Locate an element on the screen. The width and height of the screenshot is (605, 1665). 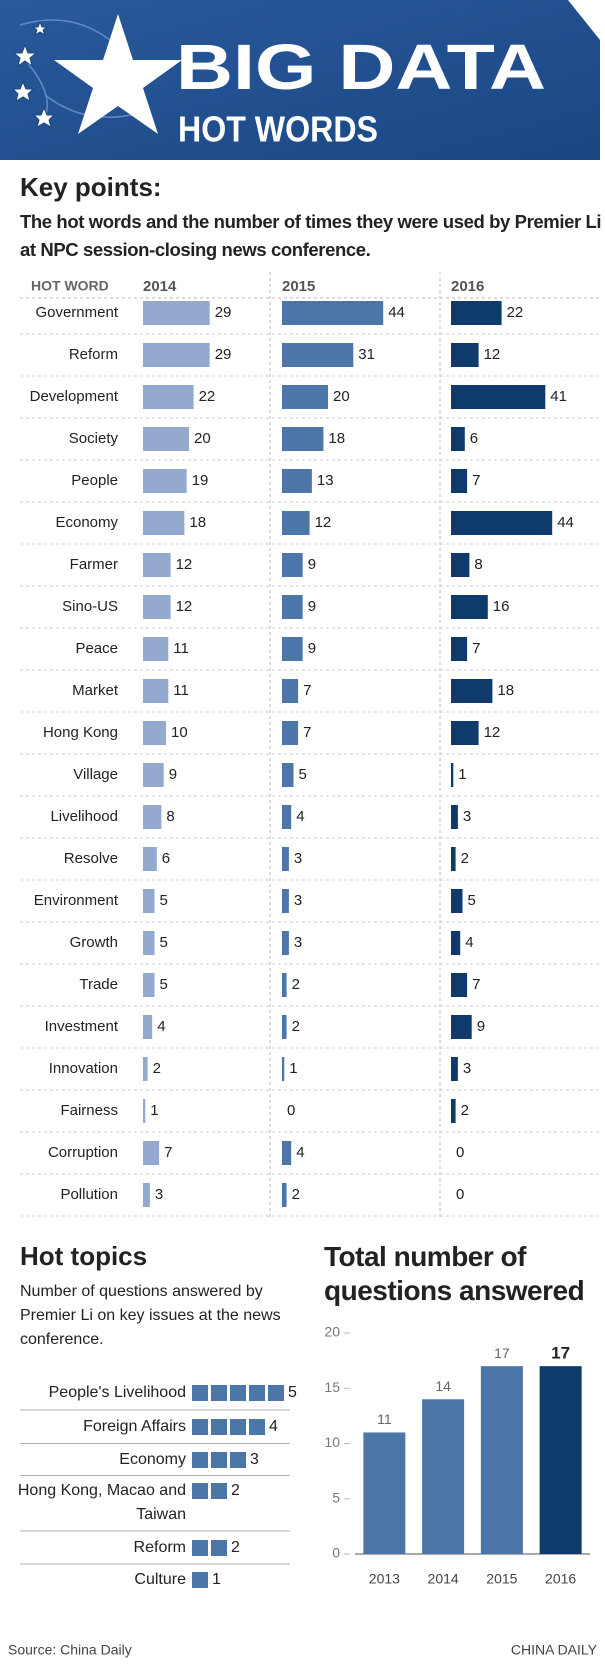
value-label: 19 is located at coordinates (200, 480).